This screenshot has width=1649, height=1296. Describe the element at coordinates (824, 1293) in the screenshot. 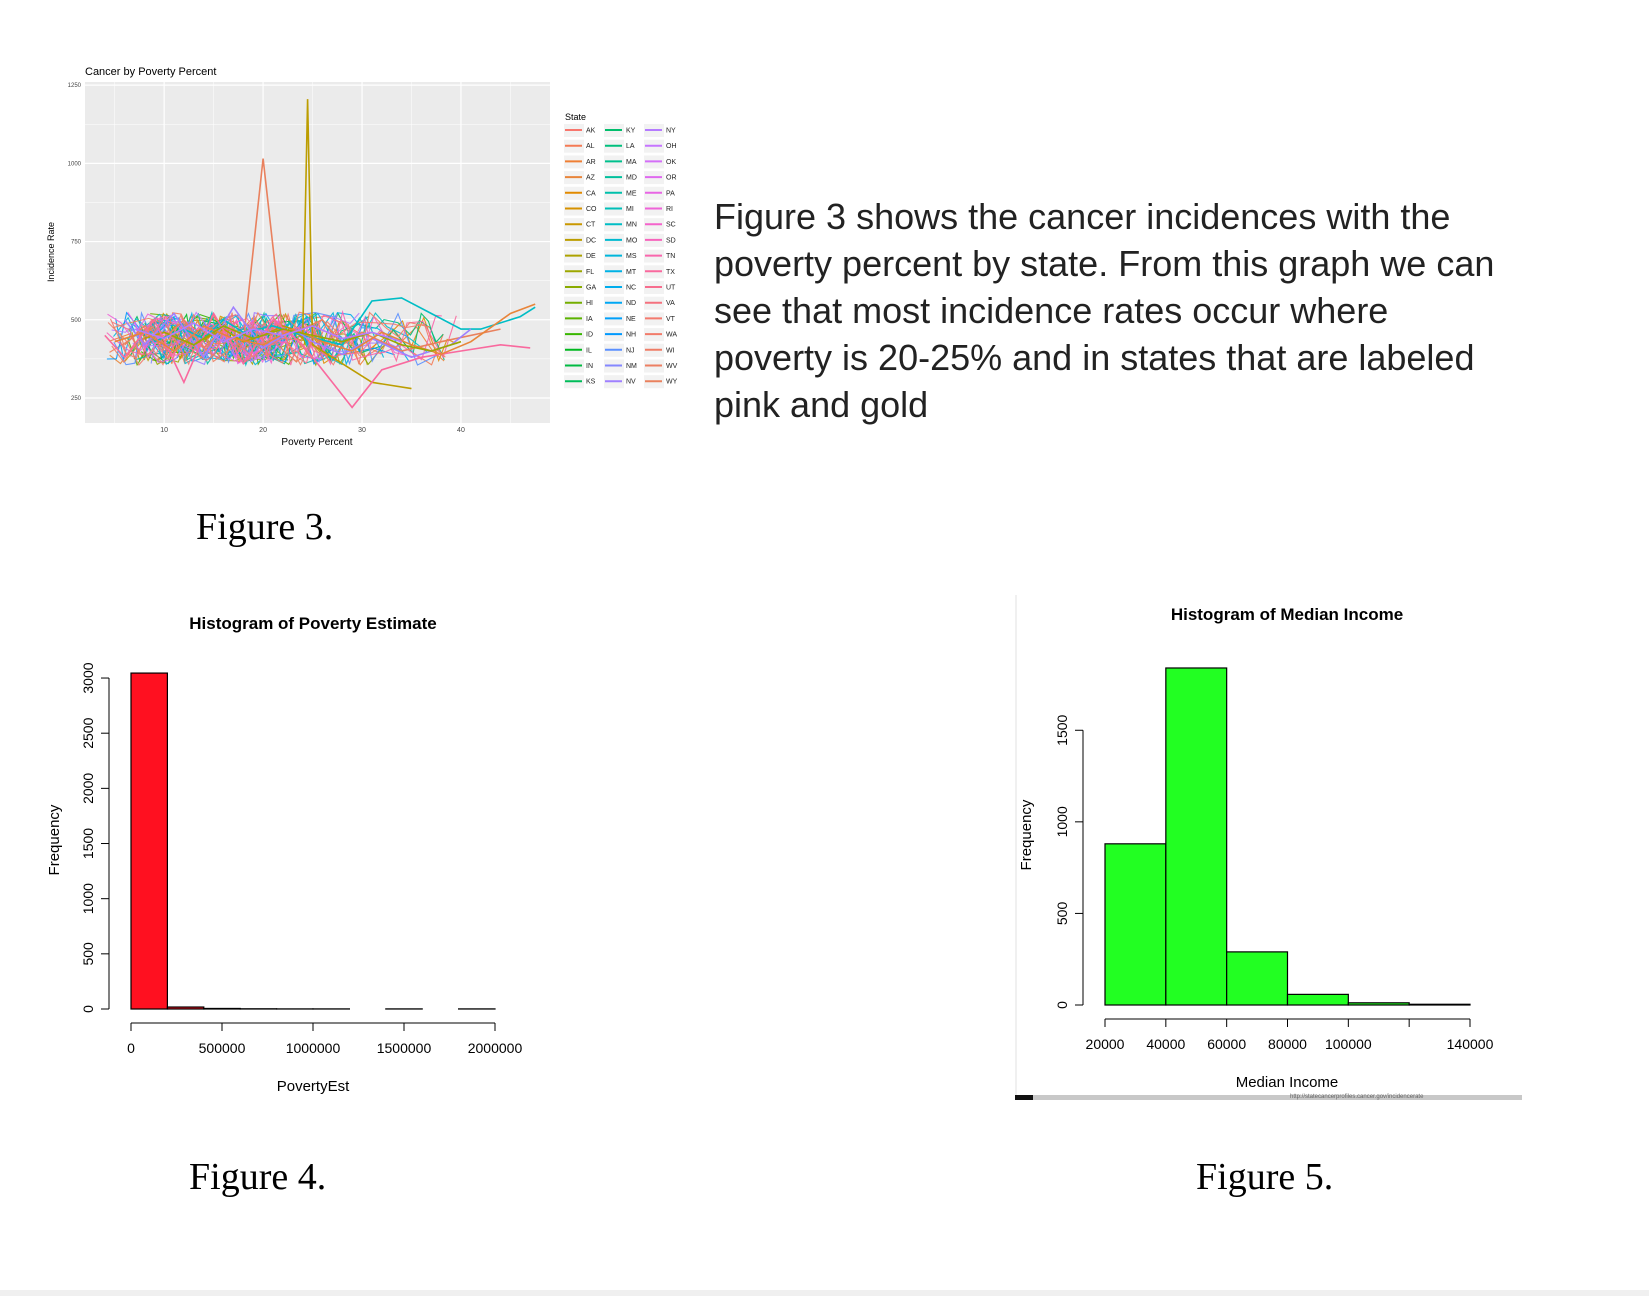

I see `page-bottom-edge` at that location.